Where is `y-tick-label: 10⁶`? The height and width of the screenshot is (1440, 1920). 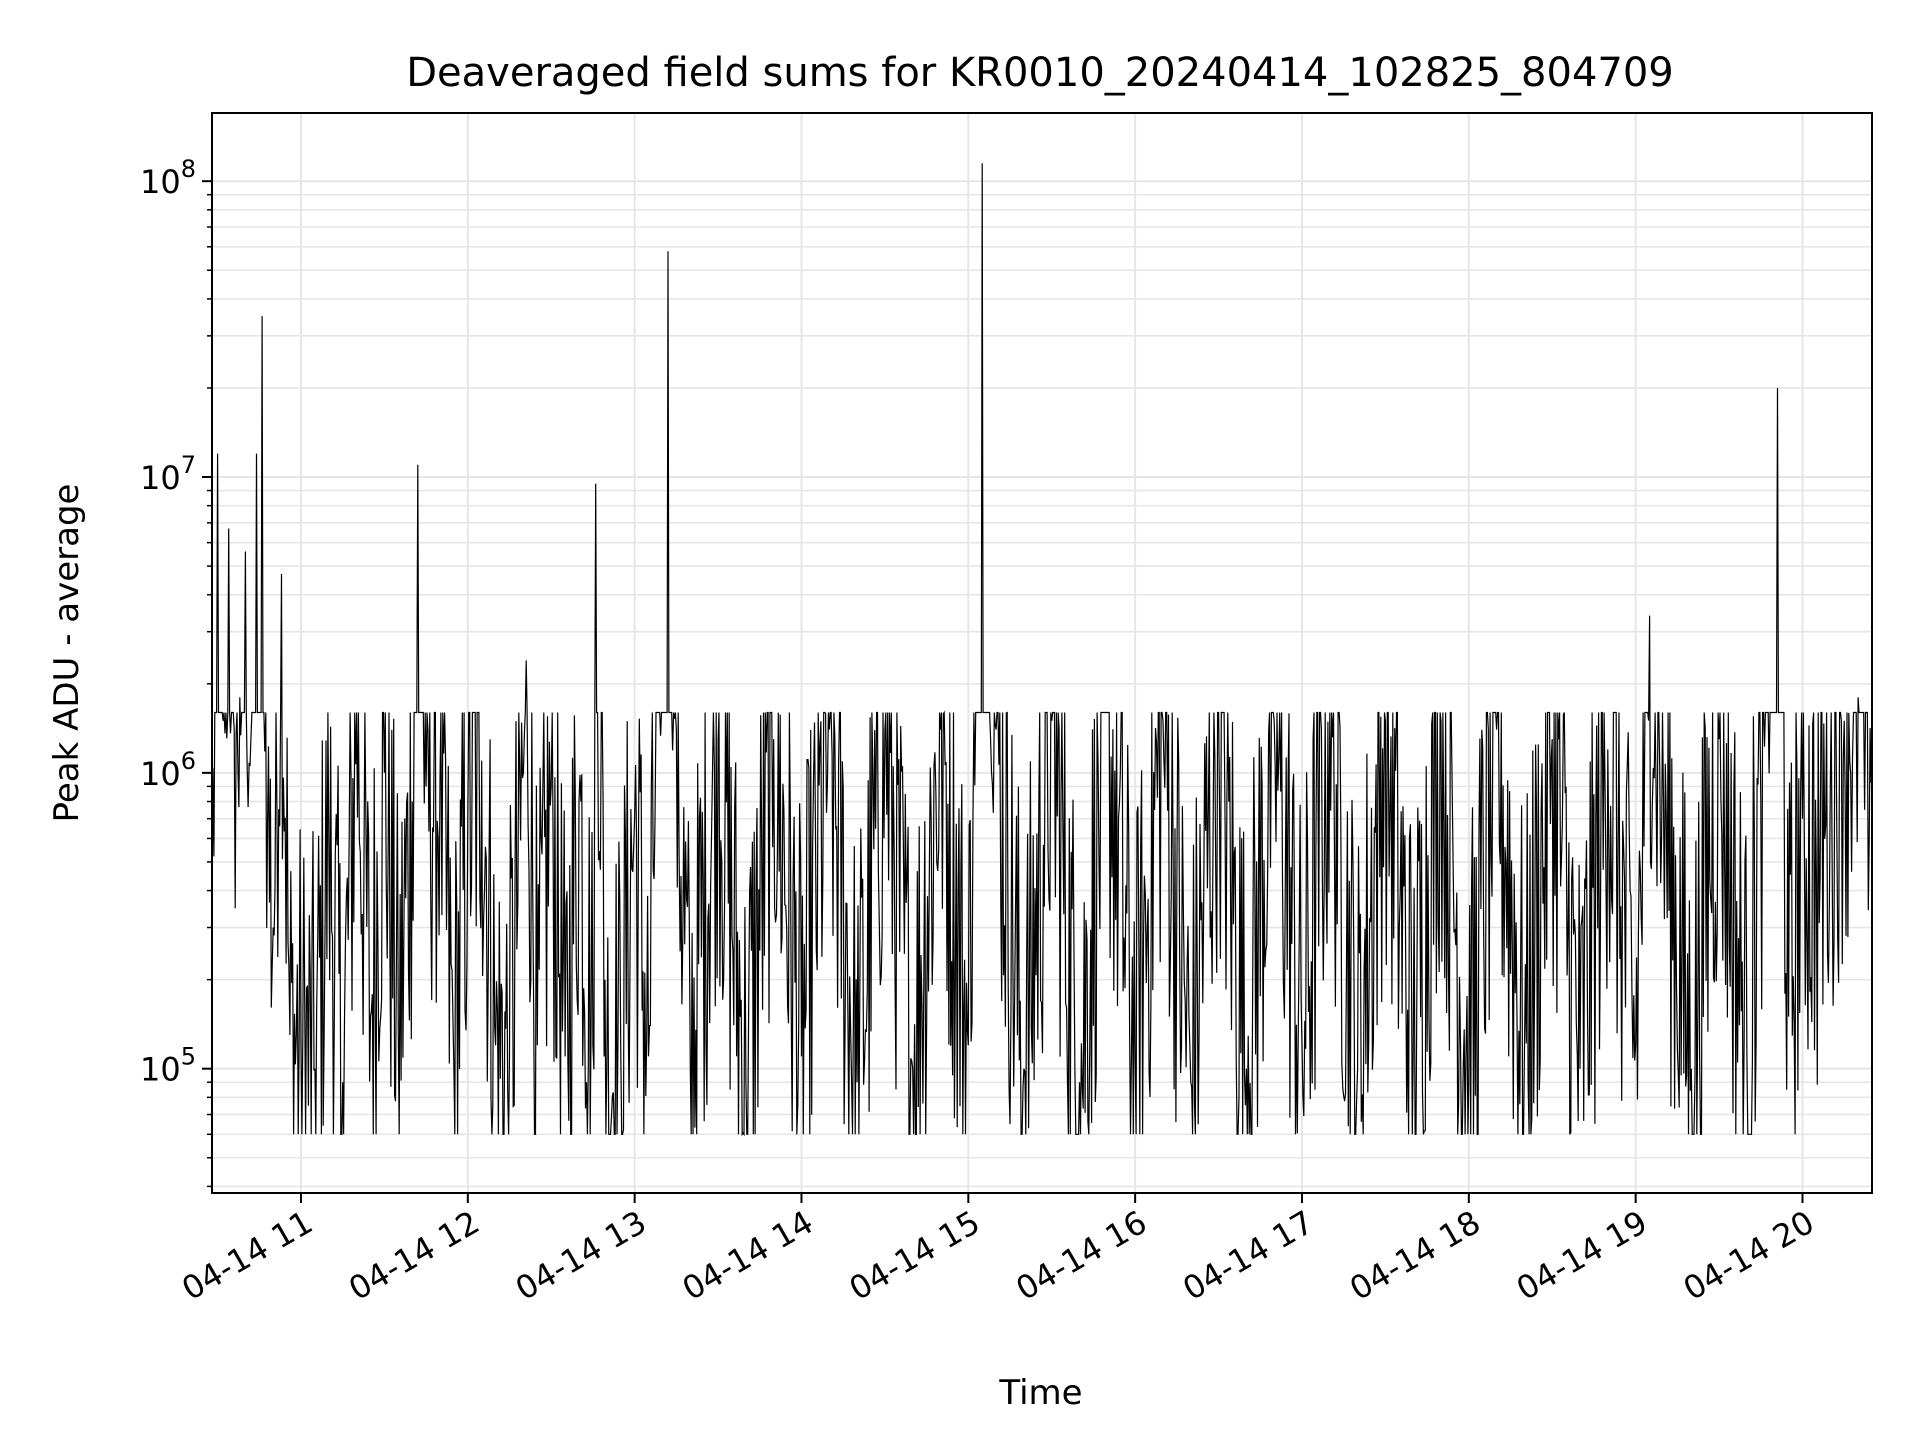 y-tick-label: 10⁶ is located at coordinates (168, 770).